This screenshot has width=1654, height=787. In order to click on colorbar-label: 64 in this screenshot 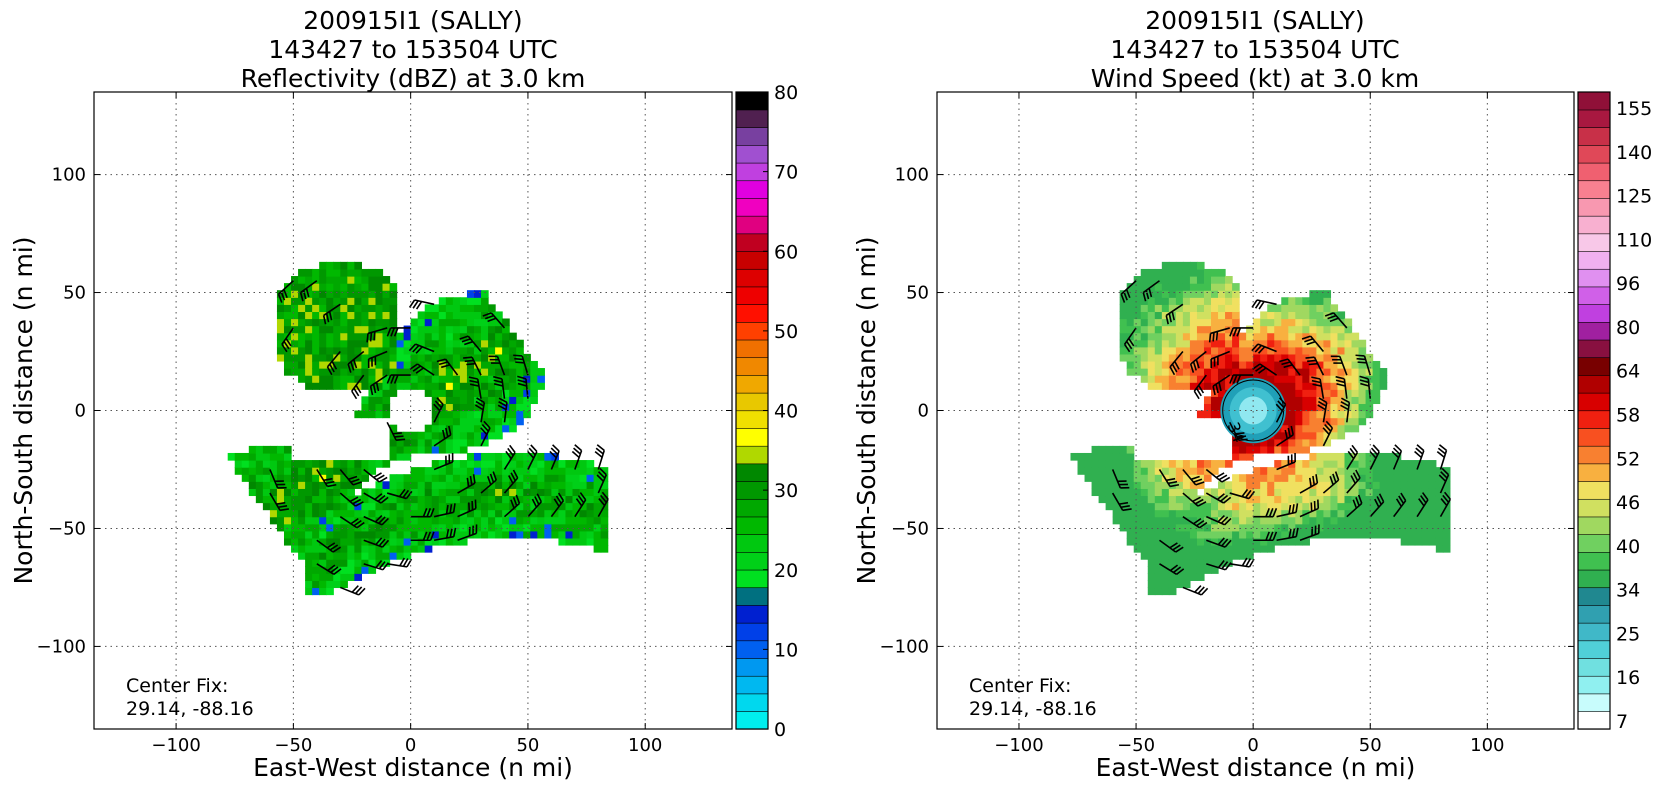, I will do `click(1628, 372)`.